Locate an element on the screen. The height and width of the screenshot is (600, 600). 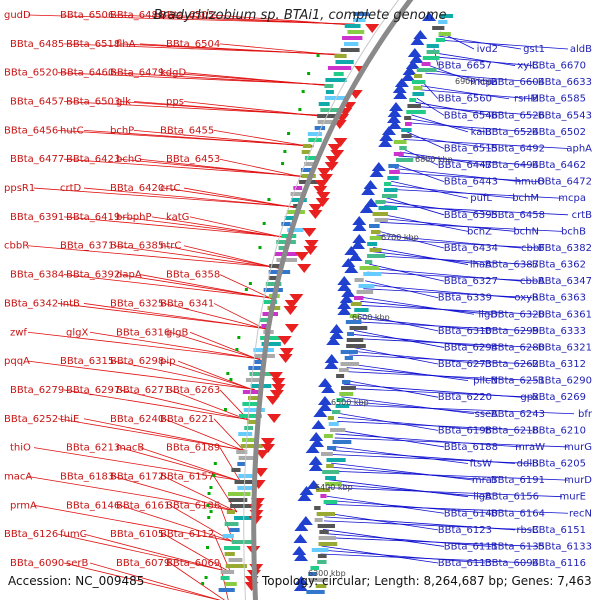
left-gene-label: BBta_6172 is located at coordinates (137, 476).